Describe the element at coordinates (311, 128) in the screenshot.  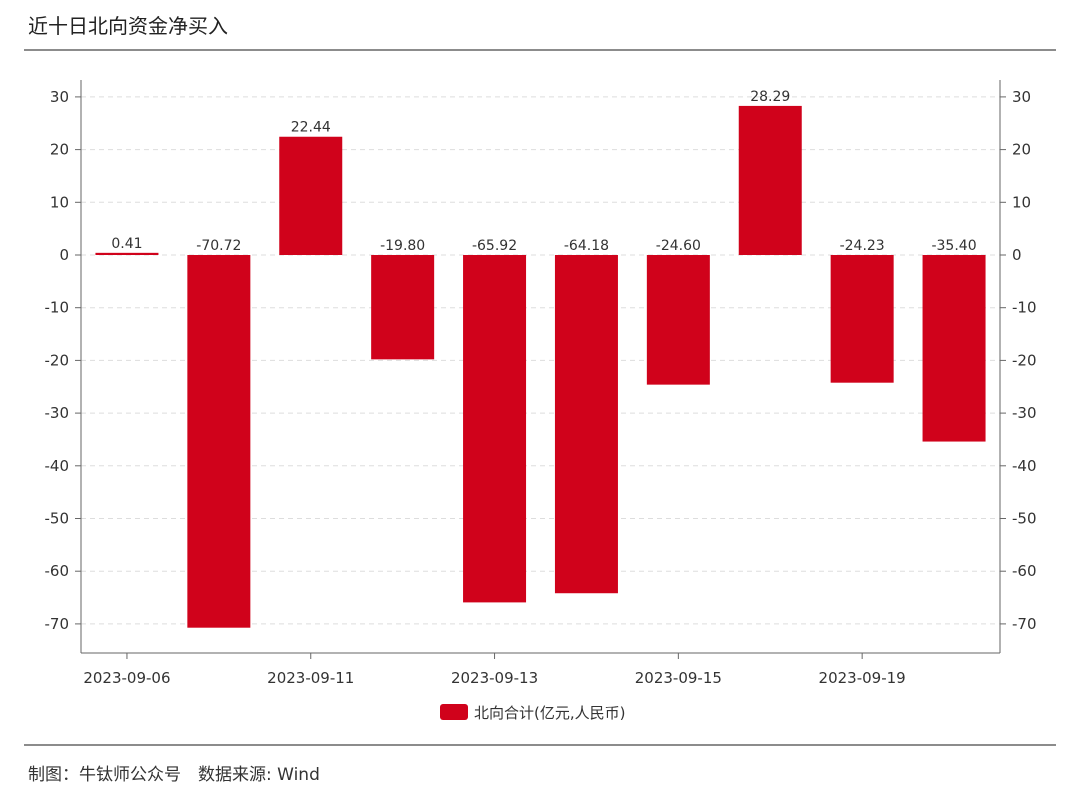
I see `data-label: 22.44` at that location.